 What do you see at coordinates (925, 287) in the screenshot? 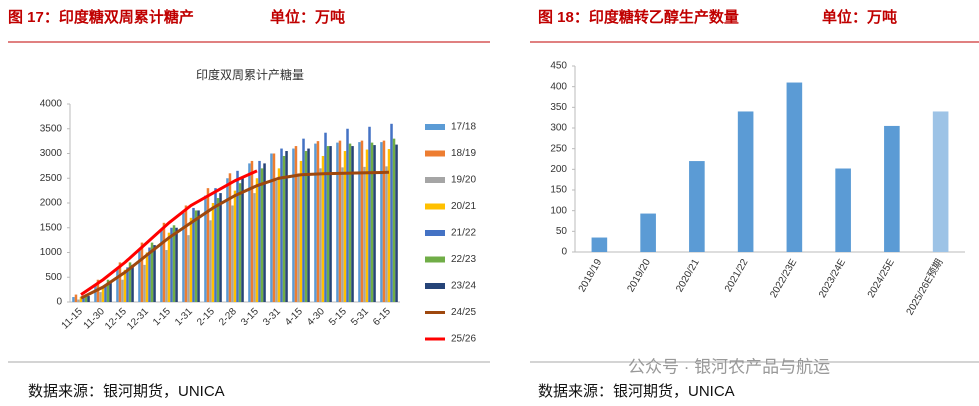
I see `x-tick-label: 2025/26E预期` at bounding box center [925, 287].